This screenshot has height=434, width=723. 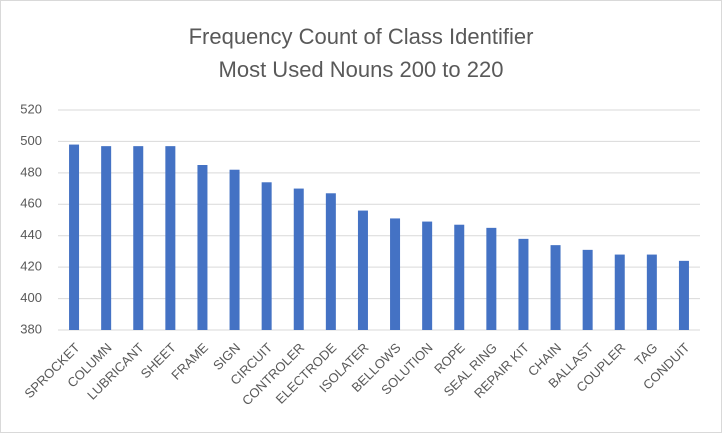 What do you see at coordinates (361, 36) in the screenshot?
I see `chart-title: Frequency Count of Class Identifier` at bounding box center [361, 36].